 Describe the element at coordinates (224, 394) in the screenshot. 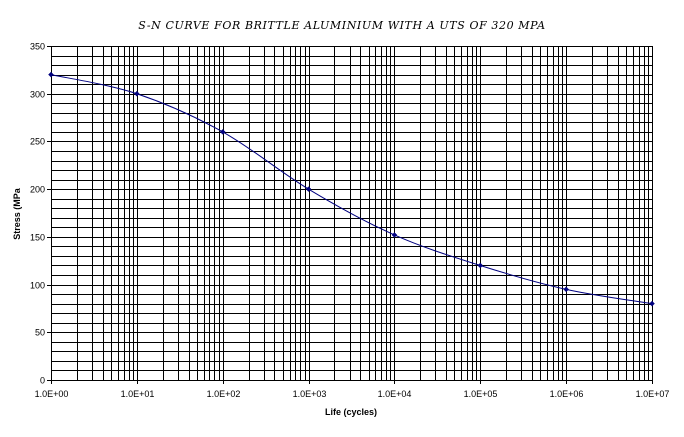

I see `x-tick-label: 1.0E+02` at that location.